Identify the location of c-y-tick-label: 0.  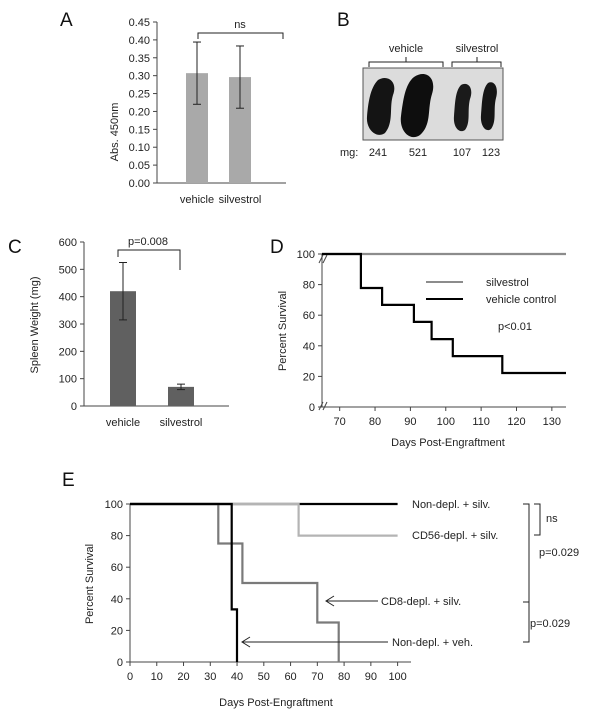
(74, 407).